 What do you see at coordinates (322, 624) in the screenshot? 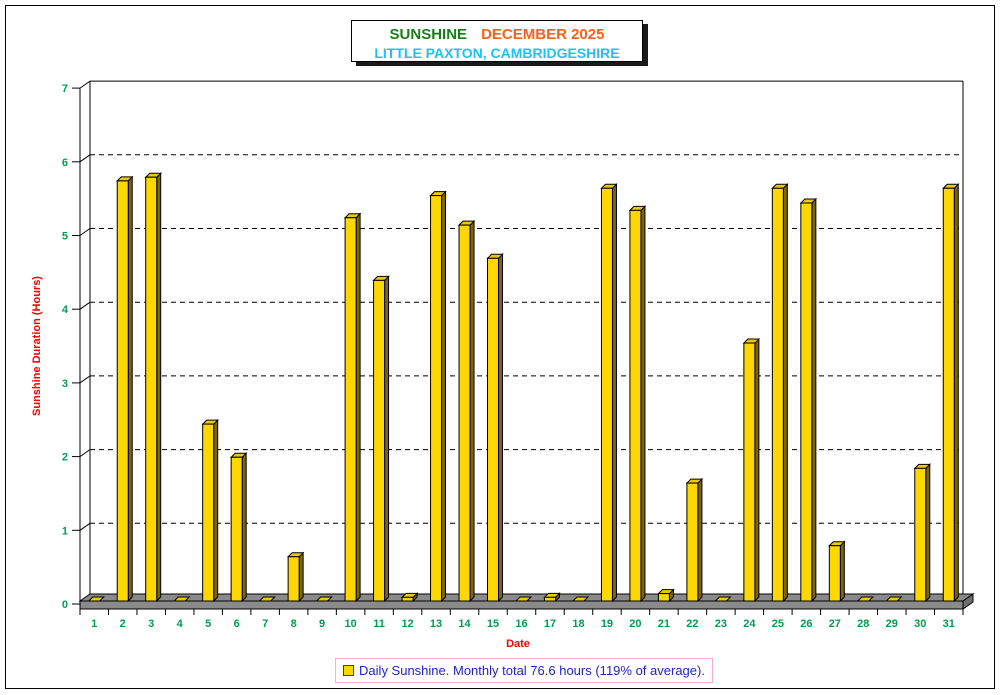
I see `x-tick-9: 9` at bounding box center [322, 624].